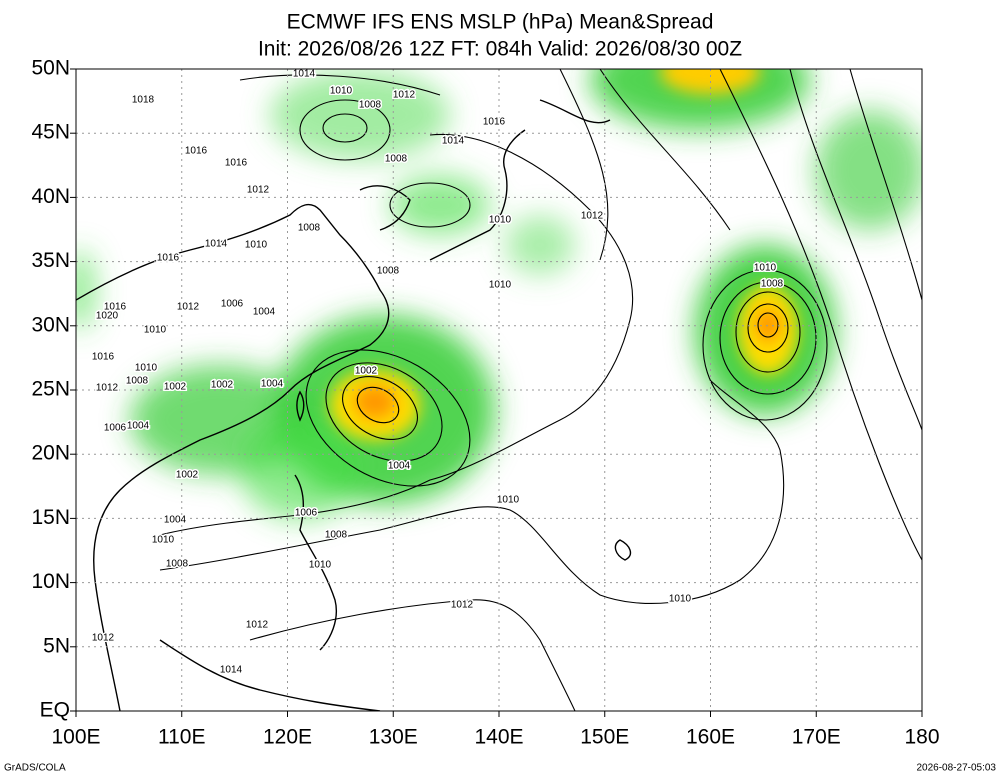 Image resolution: width=1000 pixels, height=779 pixels. I want to click on y-axis-label: 50N, so click(50, 68).